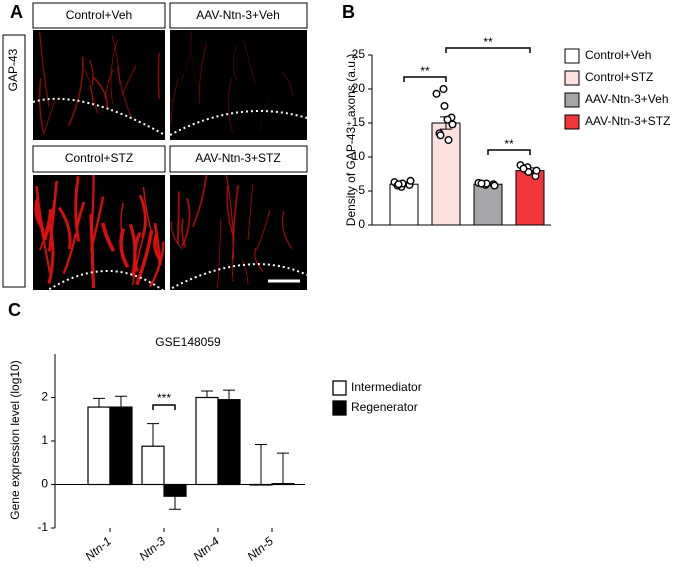 Image resolution: width=676 pixels, height=569 pixels. Describe the element at coordinates (627, 99) in the screenshot. I see `legend-label: AAV-Ntn-3+Veh` at that location.